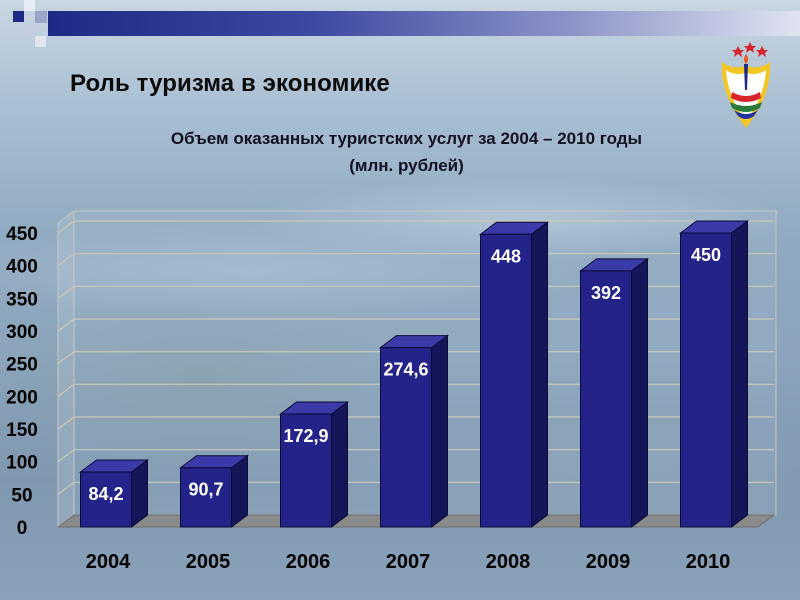 The width and height of the screenshot is (800, 600). Describe the element at coordinates (706, 255) in the screenshot. I see `data-label: 450` at that location.